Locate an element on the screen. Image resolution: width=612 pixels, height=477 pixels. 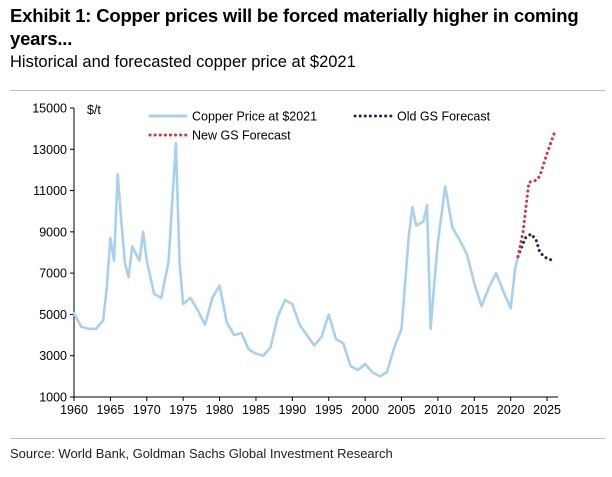
x-tick-label: 1980 is located at coordinates (220, 410).